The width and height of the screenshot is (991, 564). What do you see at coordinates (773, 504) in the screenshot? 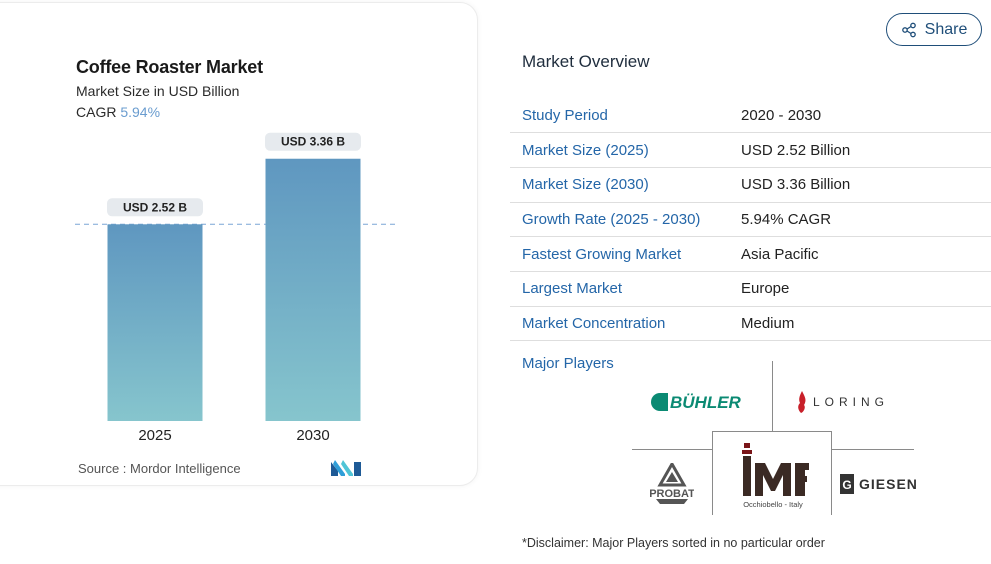
I see `svg-text: Occhiobello - Italy` at bounding box center [773, 504].